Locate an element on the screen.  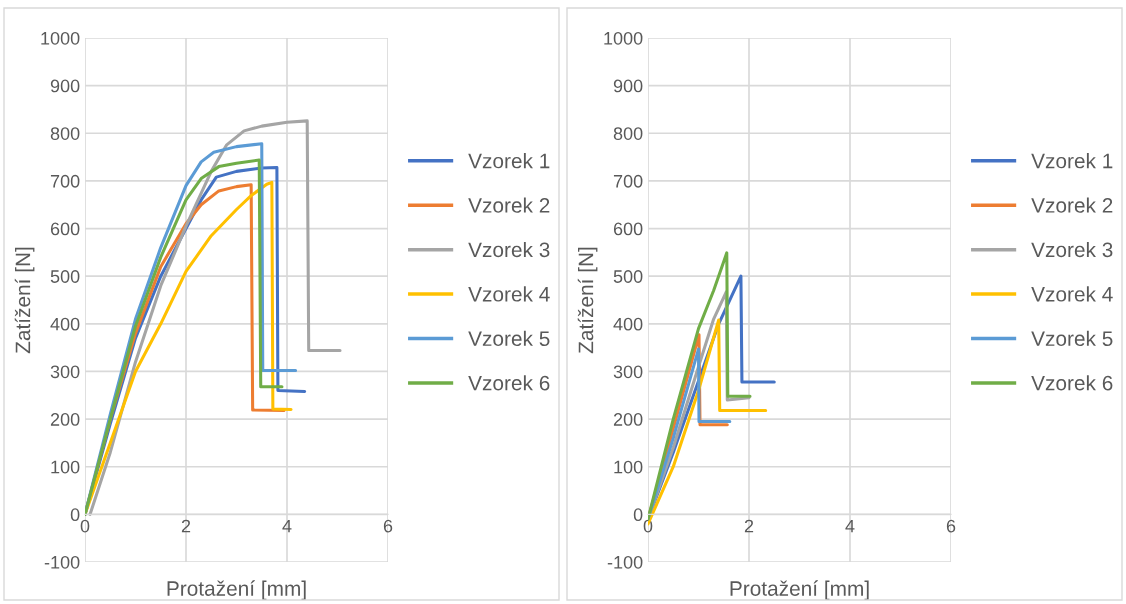
x-tick-label: 0 is located at coordinates (85, 526).